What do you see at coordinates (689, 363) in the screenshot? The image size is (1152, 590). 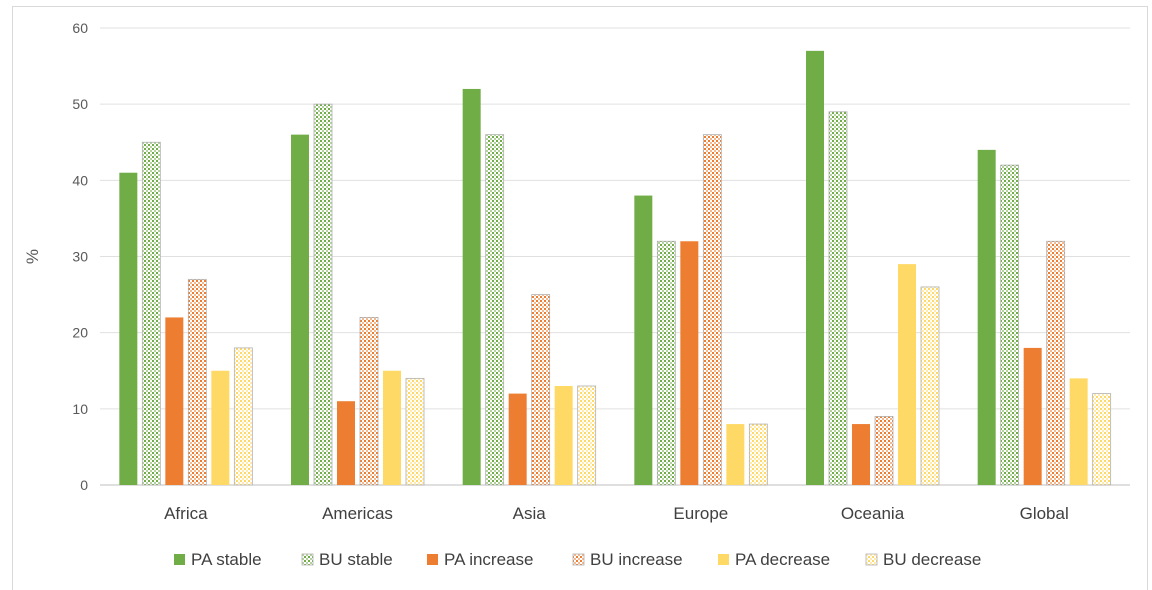 I see `bar-europe-pa-increase` at bounding box center [689, 363].